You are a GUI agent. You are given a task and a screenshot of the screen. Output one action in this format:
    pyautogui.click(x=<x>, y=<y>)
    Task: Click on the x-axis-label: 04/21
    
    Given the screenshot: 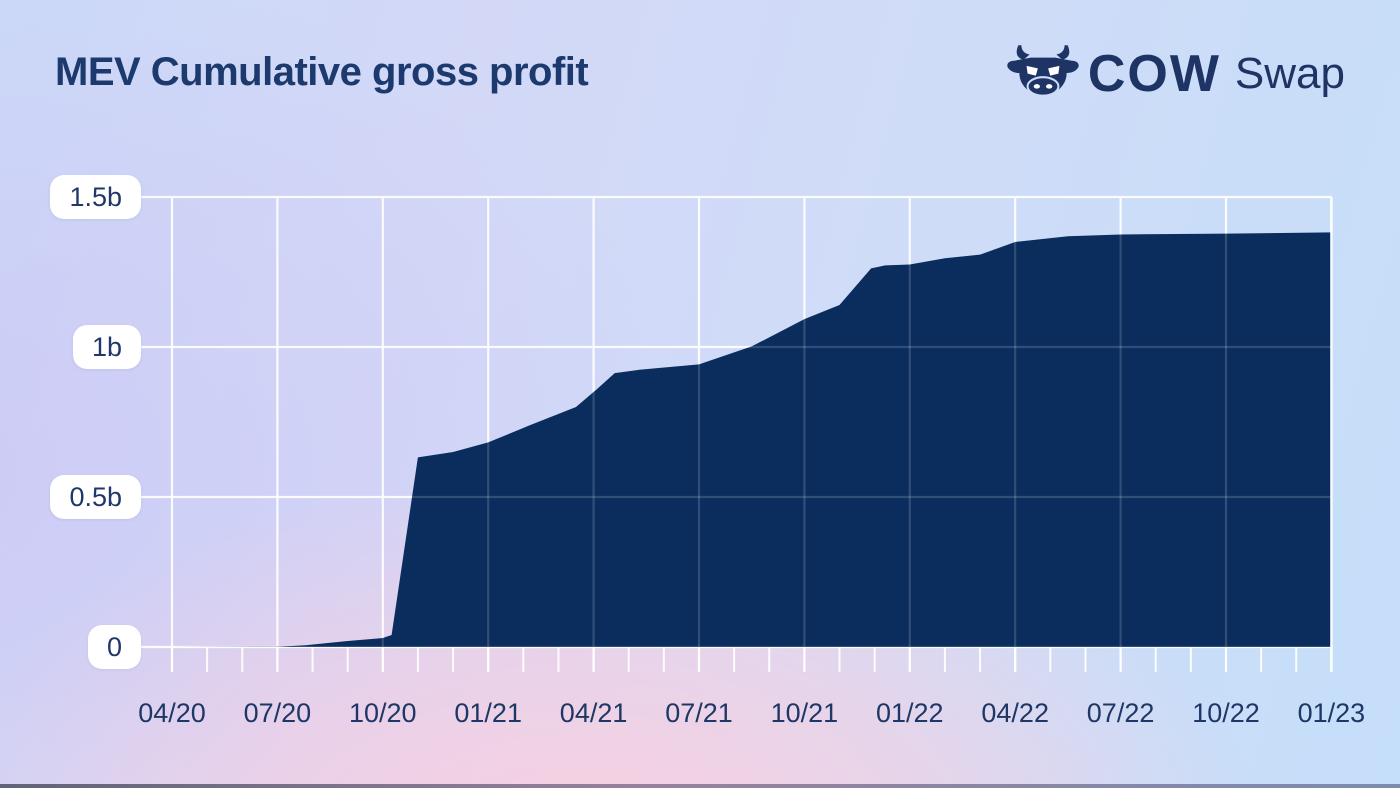 What is the action you would take?
    pyautogui.click(x=593, y=713)
    